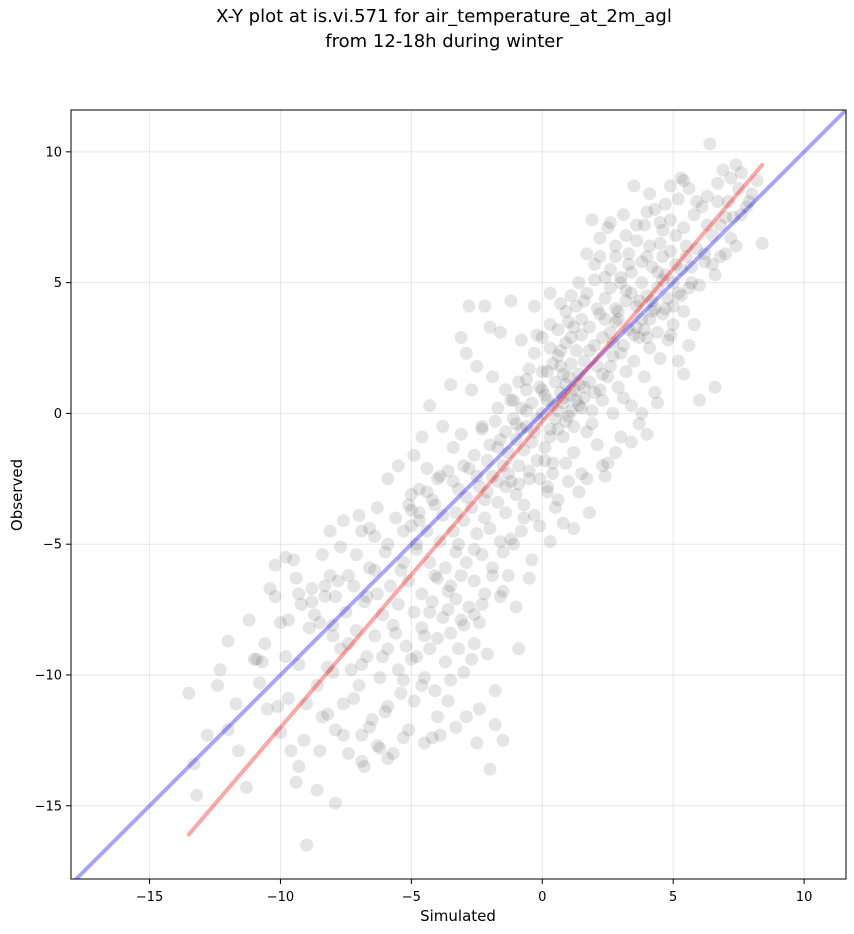  I want to click on chart-title-line-2: from 12-18h during winter, so click(444, 41).